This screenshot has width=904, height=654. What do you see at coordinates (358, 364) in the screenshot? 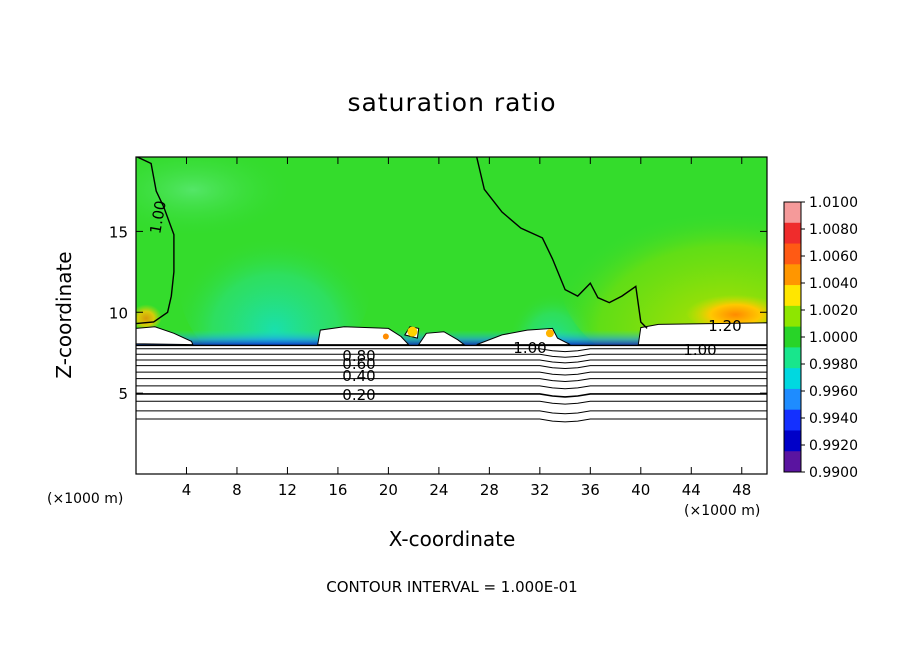
I see `contour-label-6: 0.60` at bounding box center [358, 364].